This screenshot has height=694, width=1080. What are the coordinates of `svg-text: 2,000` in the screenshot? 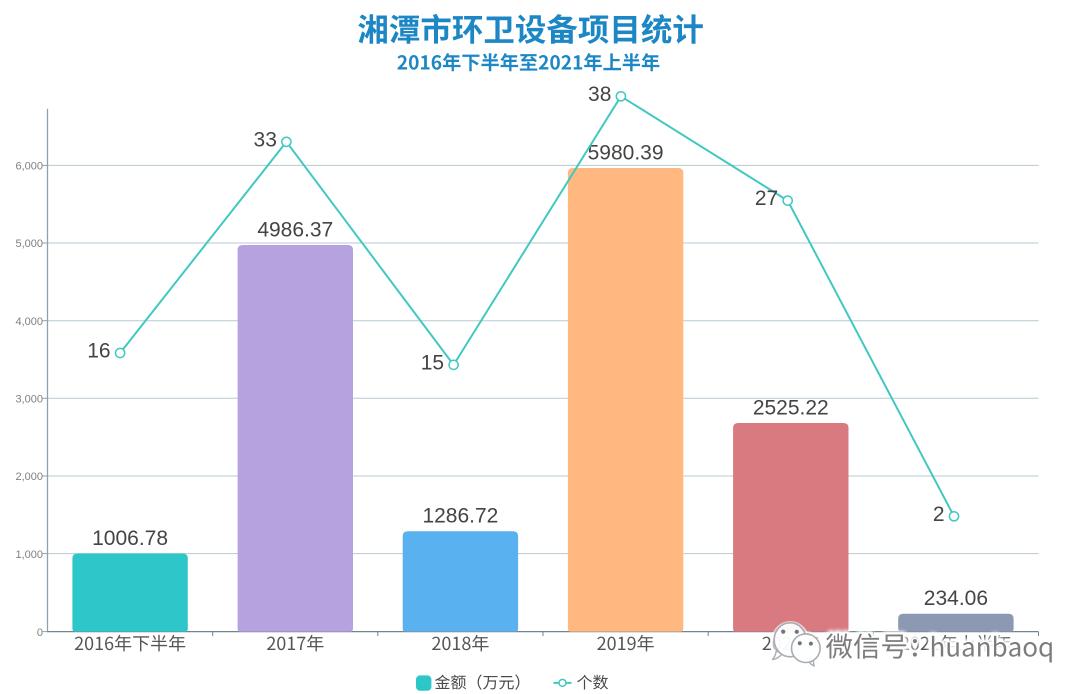 It's located at (29, 477).